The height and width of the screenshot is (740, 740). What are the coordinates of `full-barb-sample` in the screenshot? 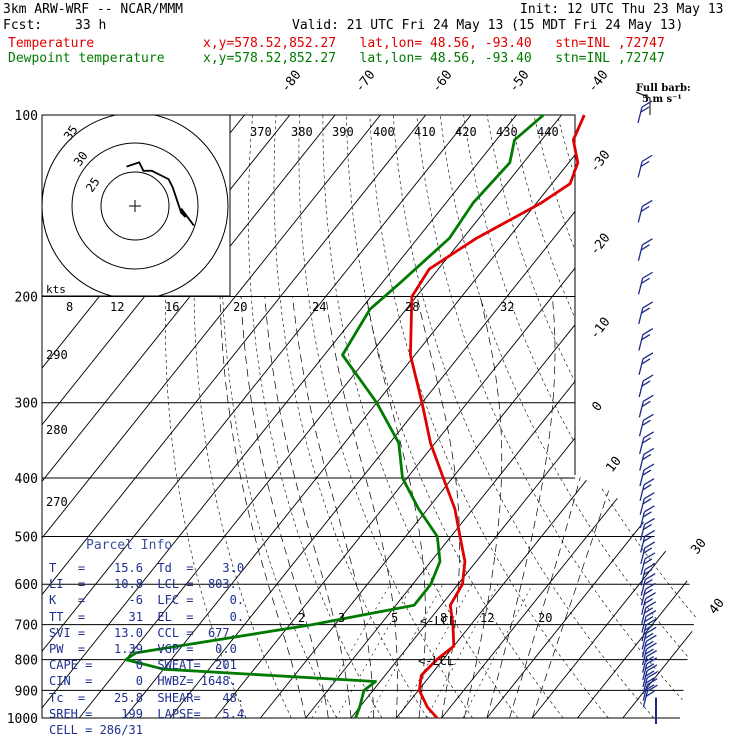 It's located at (643, 95).